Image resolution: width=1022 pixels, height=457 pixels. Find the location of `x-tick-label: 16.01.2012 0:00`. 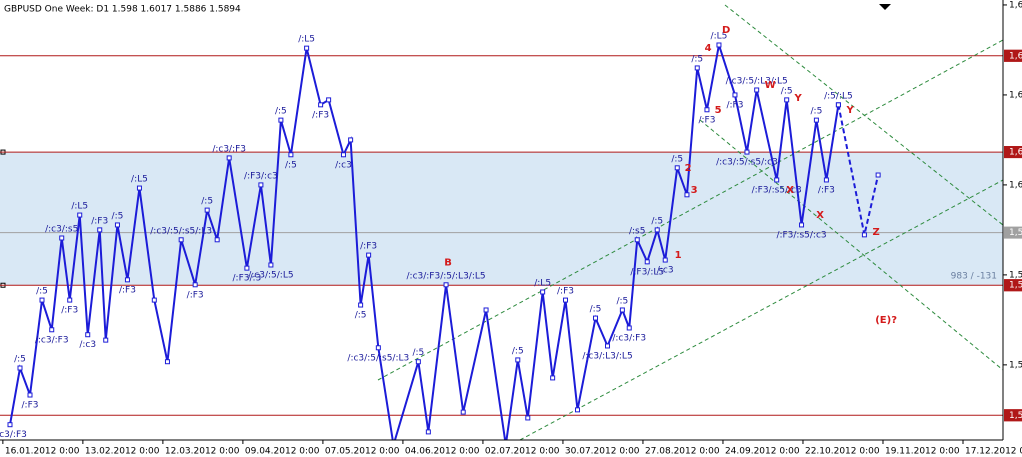

x-tick-label: 16.01.2012 0:00 is located at coordinates (42, 452).